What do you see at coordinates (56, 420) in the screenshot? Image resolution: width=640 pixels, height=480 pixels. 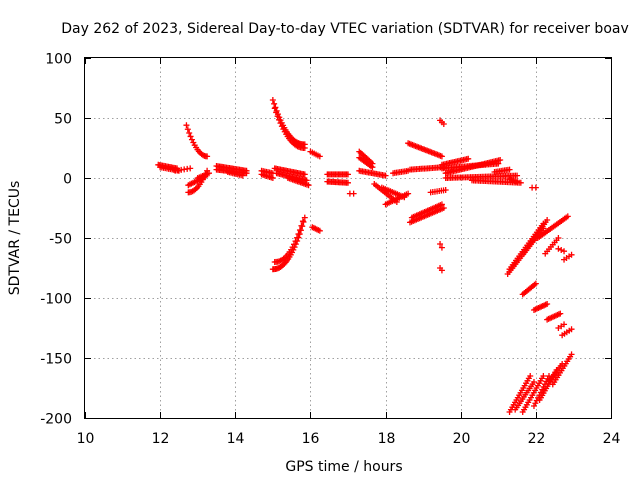 I see `y-tick-label: -200` at bounding box center [56, 420].